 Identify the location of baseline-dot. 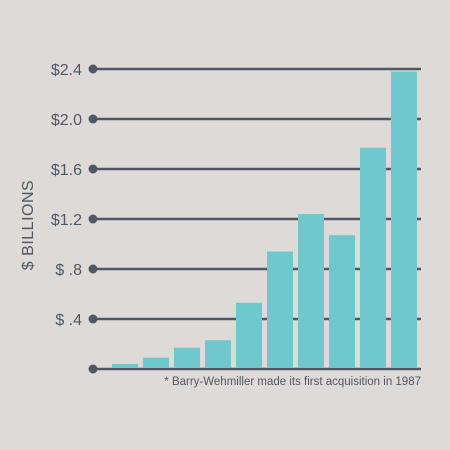
(93, 369).